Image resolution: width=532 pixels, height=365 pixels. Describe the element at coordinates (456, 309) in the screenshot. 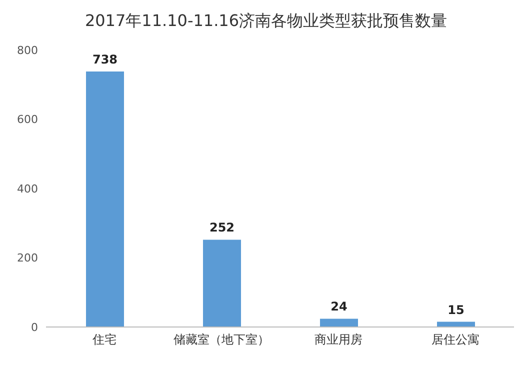

I see `data-label: 15` at that location.